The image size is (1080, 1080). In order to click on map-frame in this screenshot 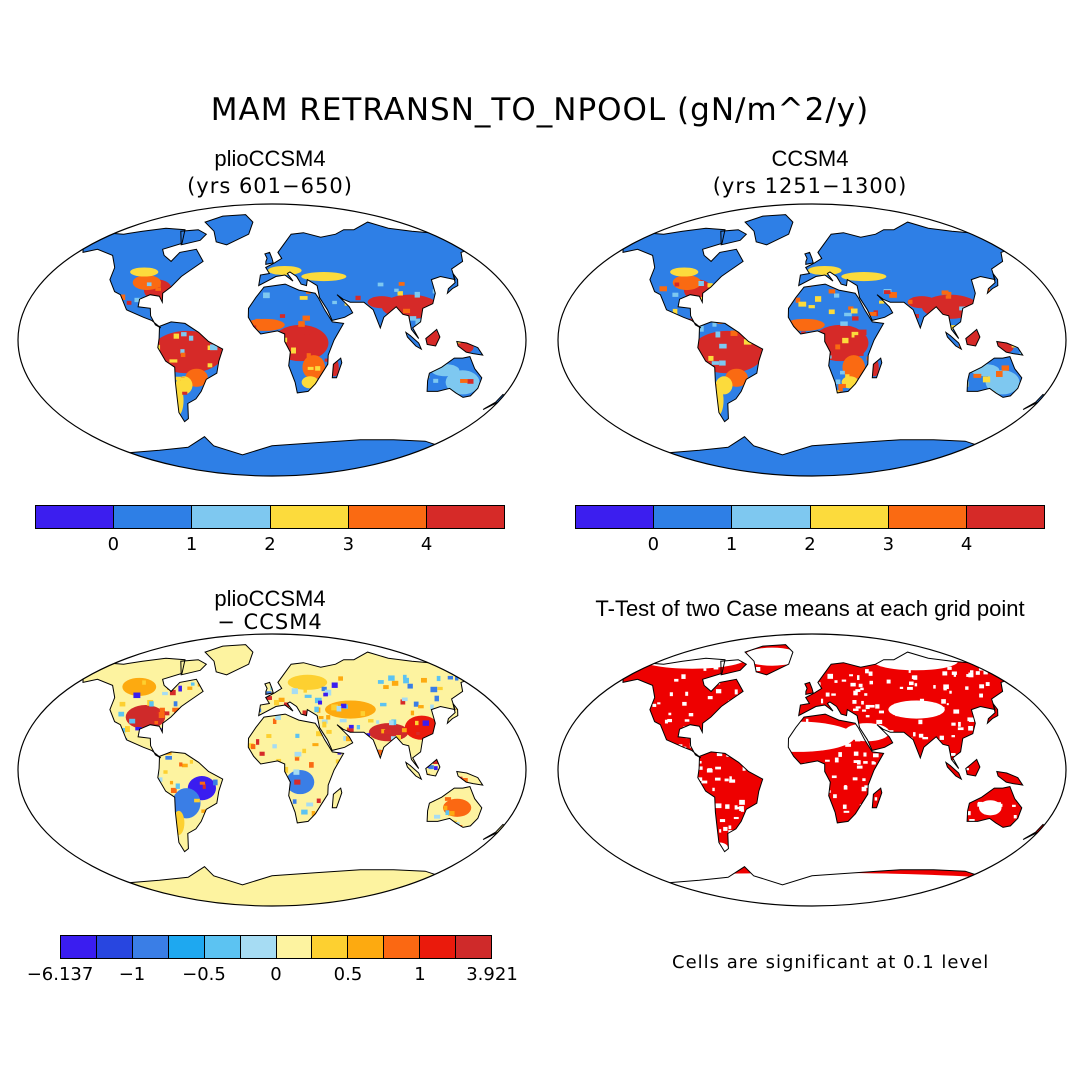, I will do `click(272, 770)`.